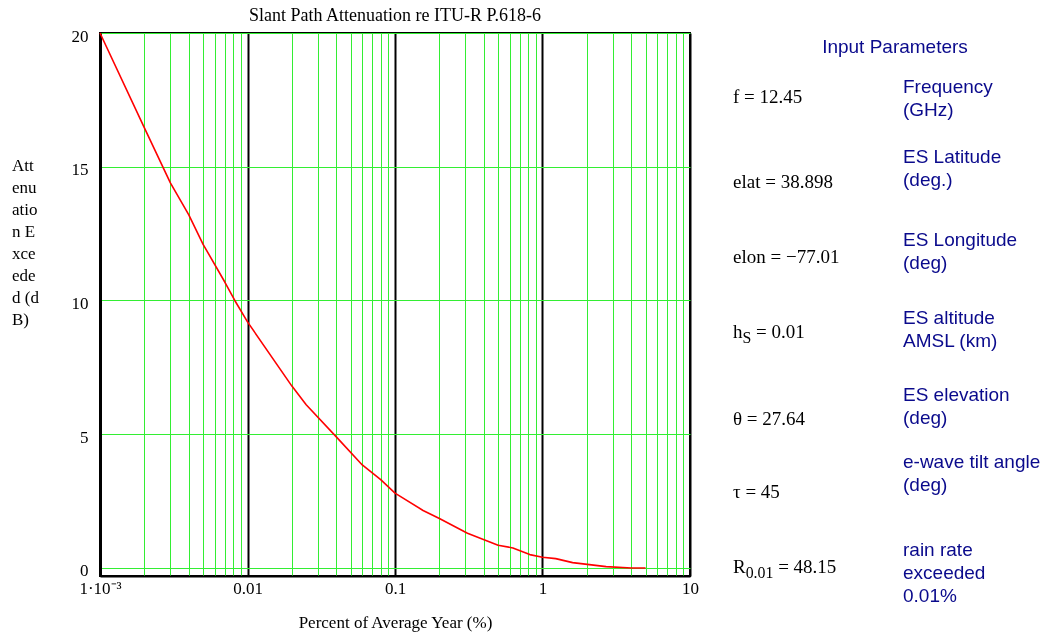  Describe the element at coordinates (80, 170) in the screenshot. I see `y-tick-label: 15` at that location.